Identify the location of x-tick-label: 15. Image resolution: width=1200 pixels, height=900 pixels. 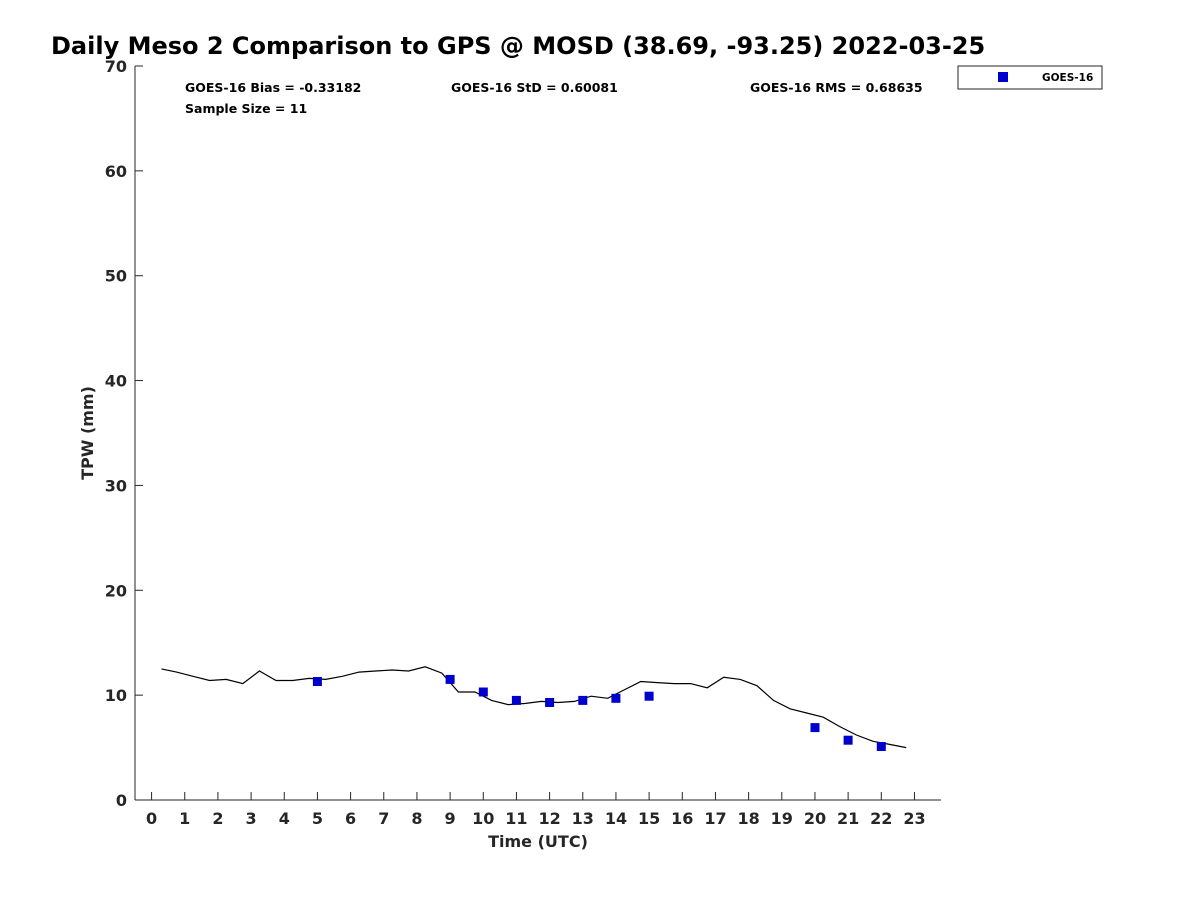
(649, 818).